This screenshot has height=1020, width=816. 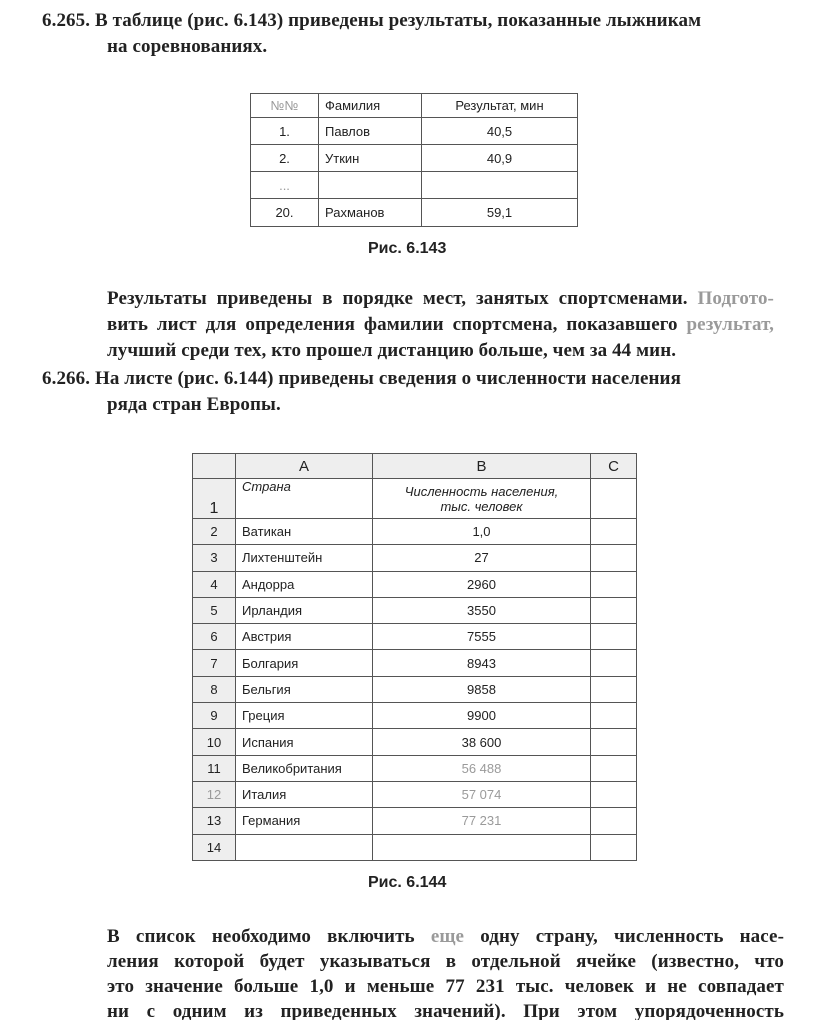 What do you see at coordinates (735, 298) in the screenshot?
I see `text: Подгото-` at bounding box center [735, 298].